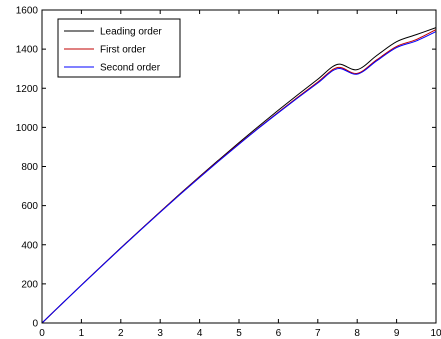  What do you see at coordinates (318, 333) in the screenshot?
I see `x-tick-label: 7` at bounding box center [318, 333].